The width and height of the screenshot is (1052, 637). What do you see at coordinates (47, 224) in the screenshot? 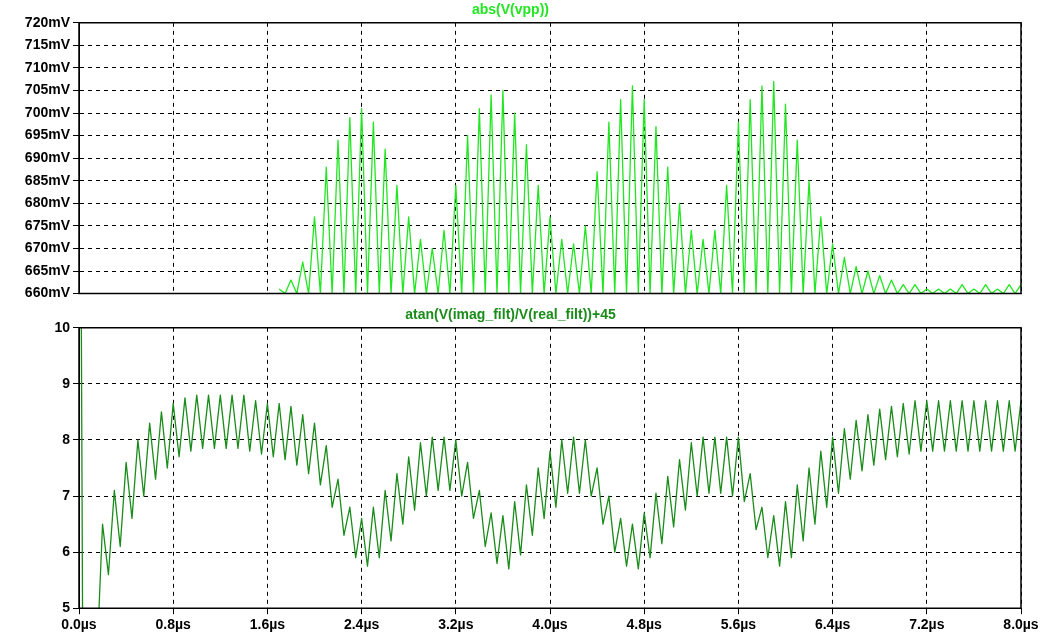
I see `y-tick-label: 675mV` at bounding box center [47, 224].